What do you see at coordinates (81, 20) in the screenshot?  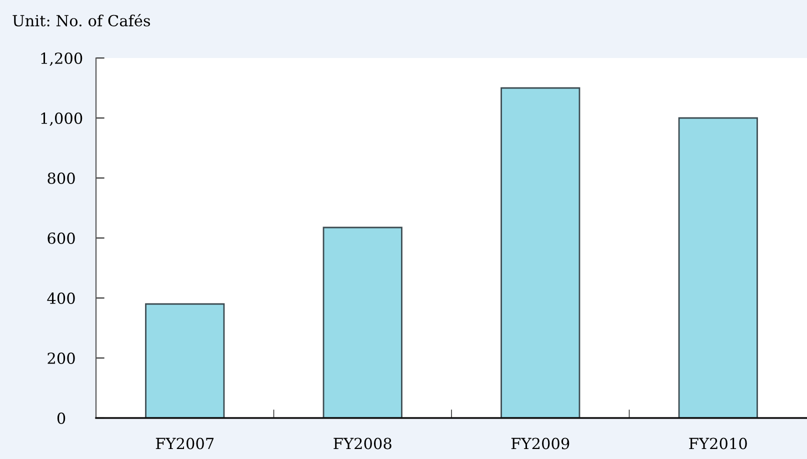 I see `chart-title: Unit: No. of Cafés` at bounding box center [81, 20].